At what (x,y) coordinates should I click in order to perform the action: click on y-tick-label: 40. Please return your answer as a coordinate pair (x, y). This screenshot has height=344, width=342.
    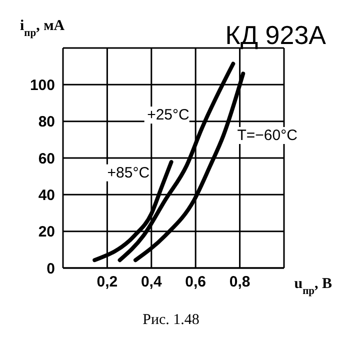
    Looking at the image, I should click on (46, 195).